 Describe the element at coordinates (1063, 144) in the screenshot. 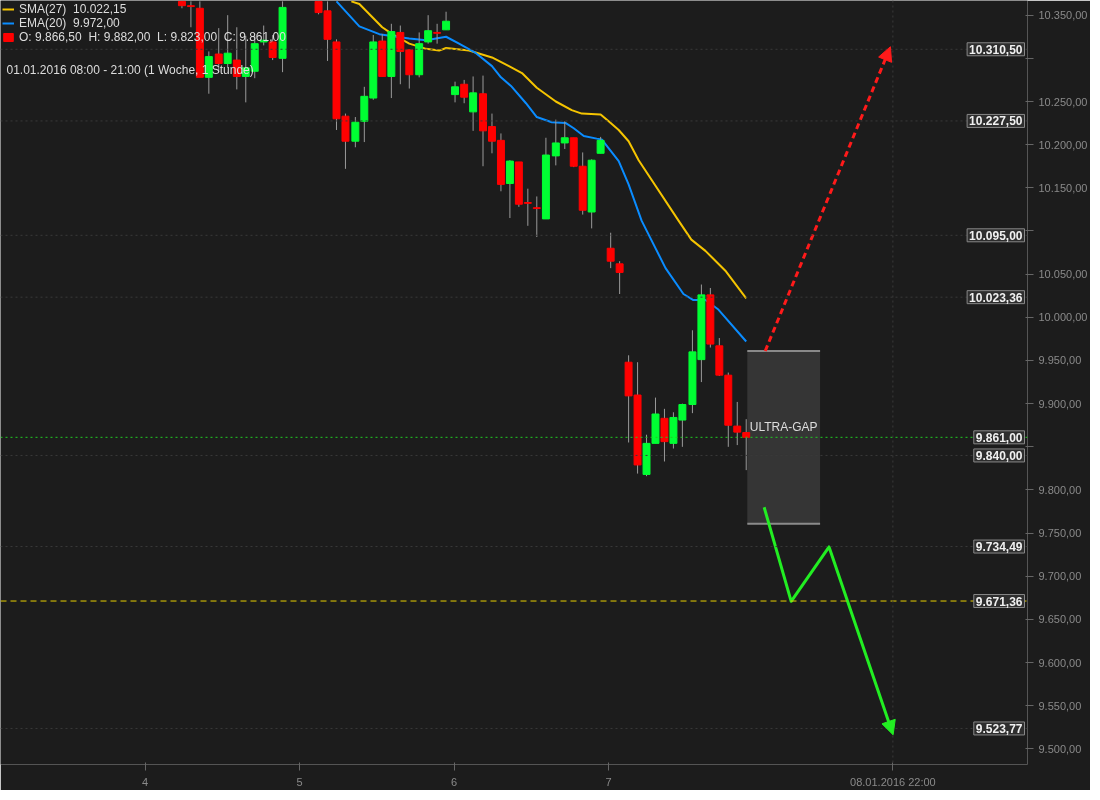

I see `y-tick-label: 10.200,00` at that location.